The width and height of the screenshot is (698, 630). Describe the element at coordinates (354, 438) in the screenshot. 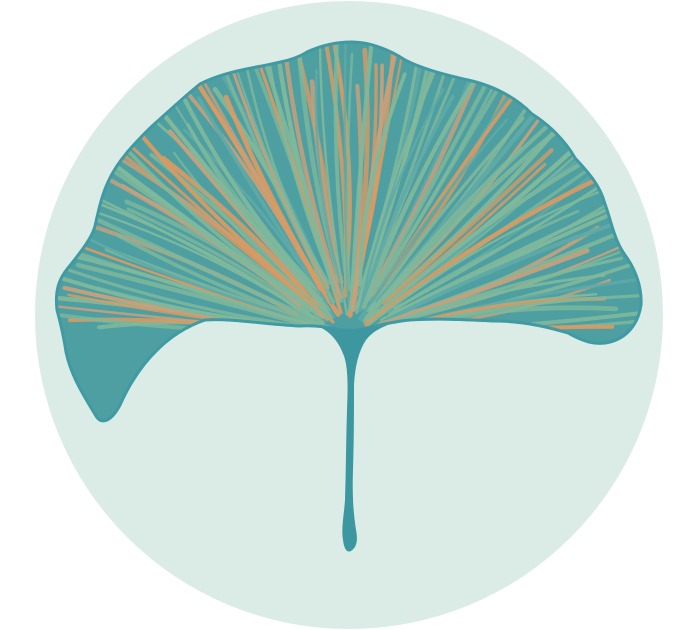

I see `leaf-stem` at that location.